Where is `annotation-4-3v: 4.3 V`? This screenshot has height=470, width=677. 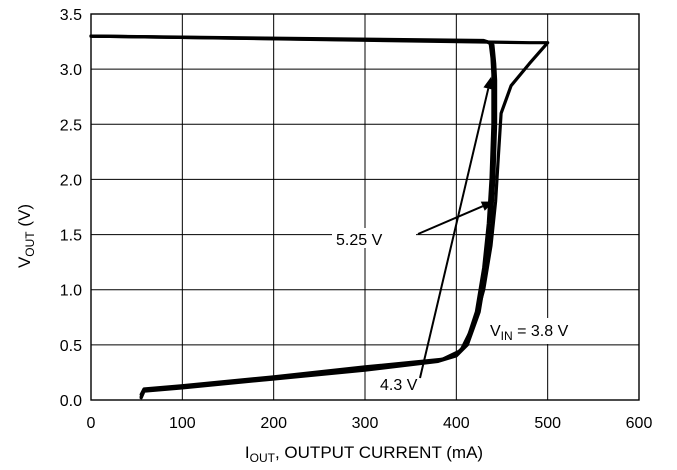 annotation-4-3v: 4.3 V is located at coordinates (399, 385).